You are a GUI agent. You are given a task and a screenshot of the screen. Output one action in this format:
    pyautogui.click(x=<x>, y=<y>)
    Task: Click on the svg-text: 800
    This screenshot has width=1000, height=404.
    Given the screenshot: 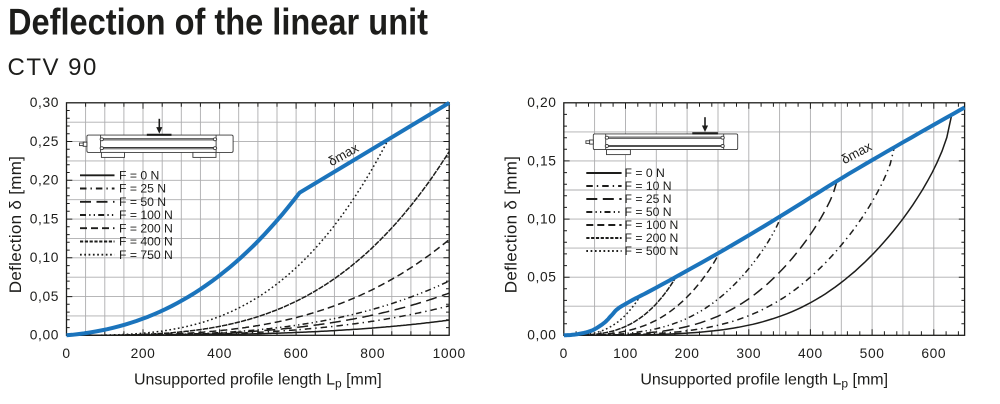 What is the action you would take?
    pyautogui.click(x=372, y=353)
    